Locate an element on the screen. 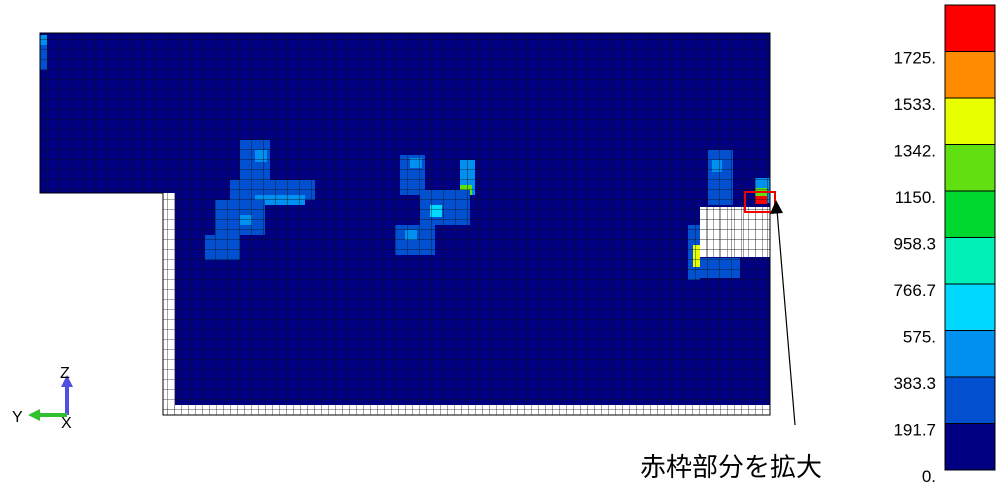 The image size is (1002, 489). legend-label: 1533. is located at coordinates (914, 104).